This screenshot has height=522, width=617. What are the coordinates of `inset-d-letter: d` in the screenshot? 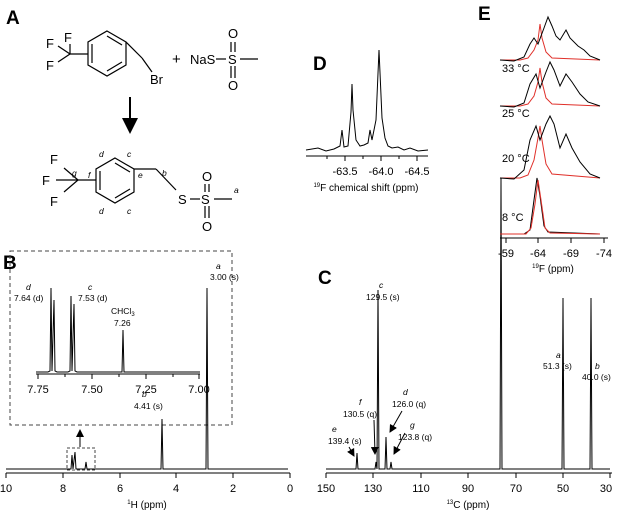 It's located at (28, 287).